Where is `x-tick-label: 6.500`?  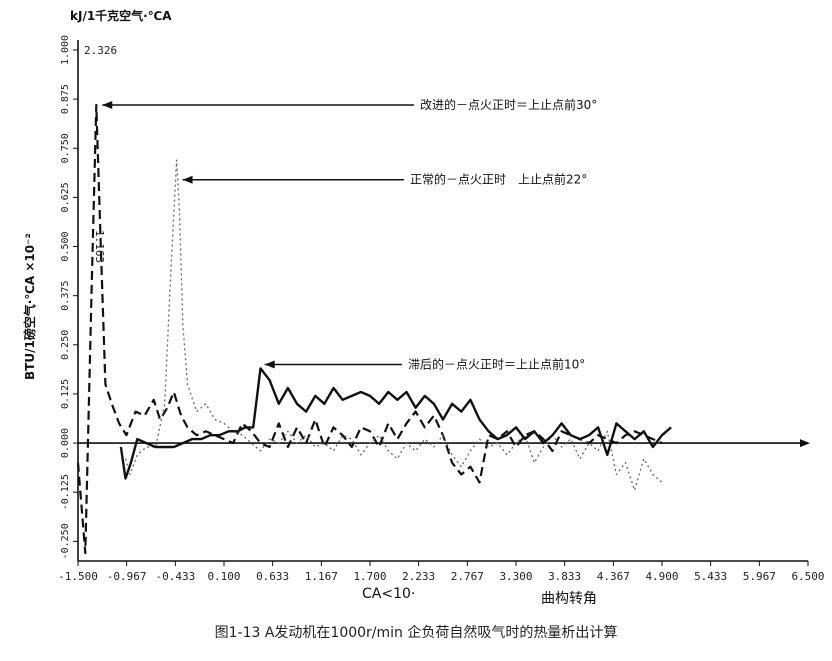
x-tick-label: 6.500 is located at coordinates (807, 576).